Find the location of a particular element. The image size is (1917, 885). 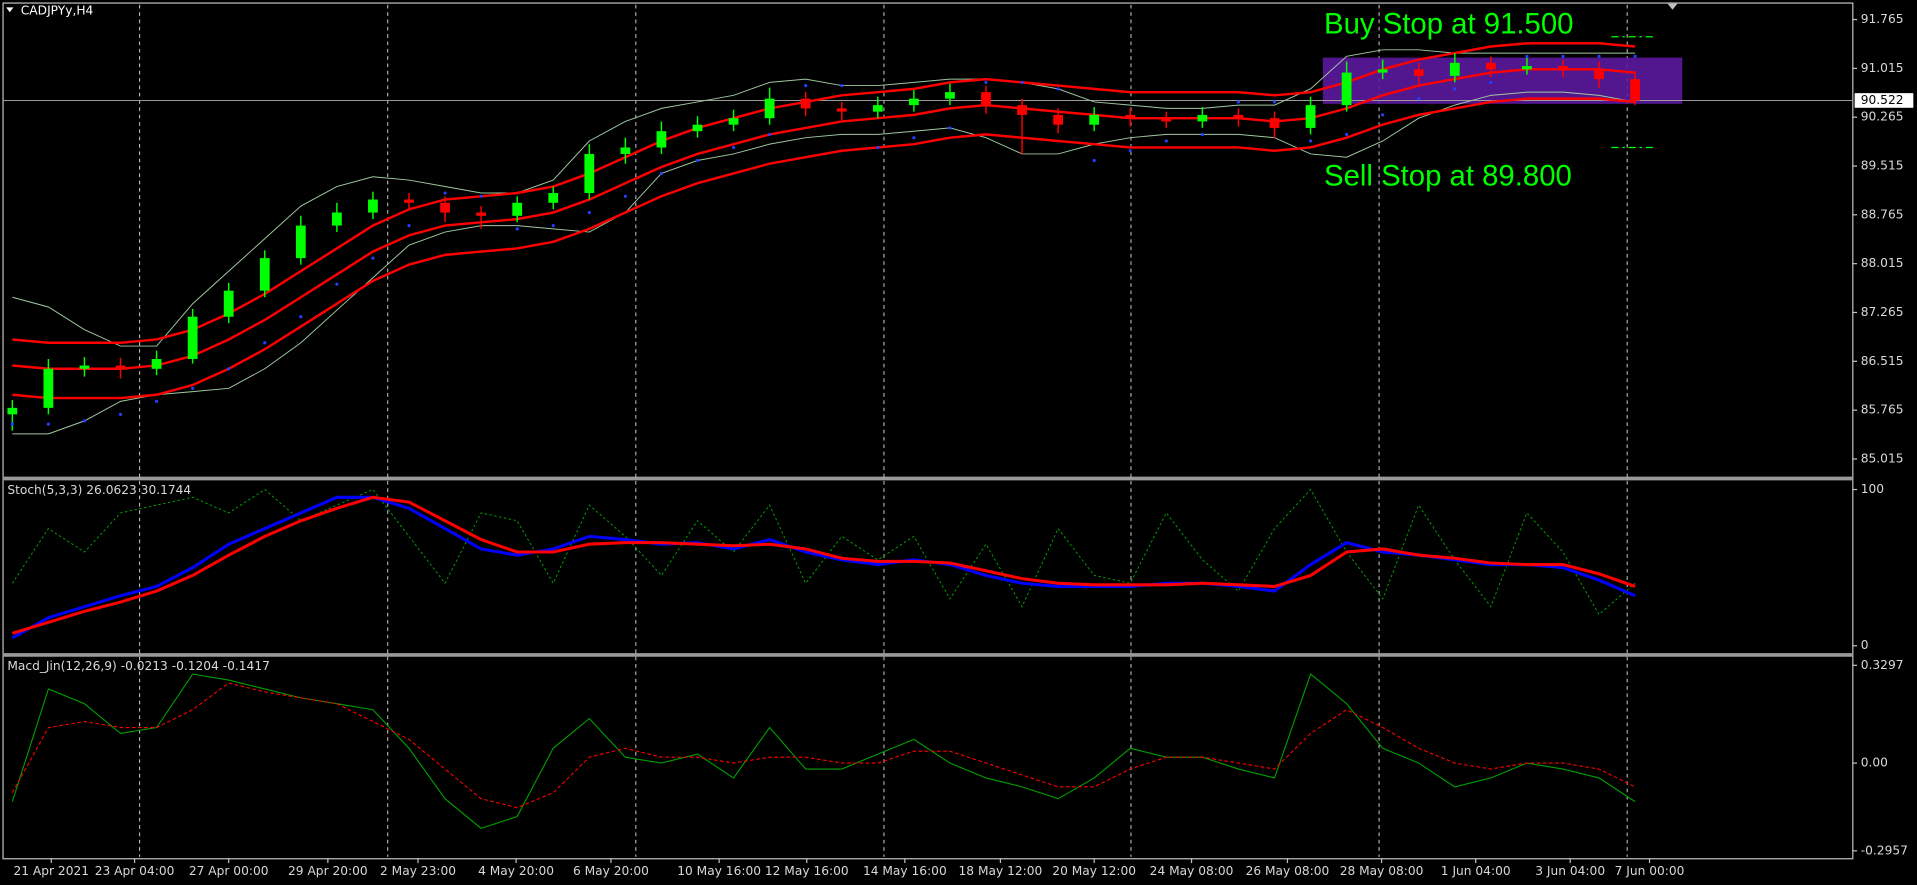

x-tick-label: 12 May 16:00 is located at coordinates (807, 871).